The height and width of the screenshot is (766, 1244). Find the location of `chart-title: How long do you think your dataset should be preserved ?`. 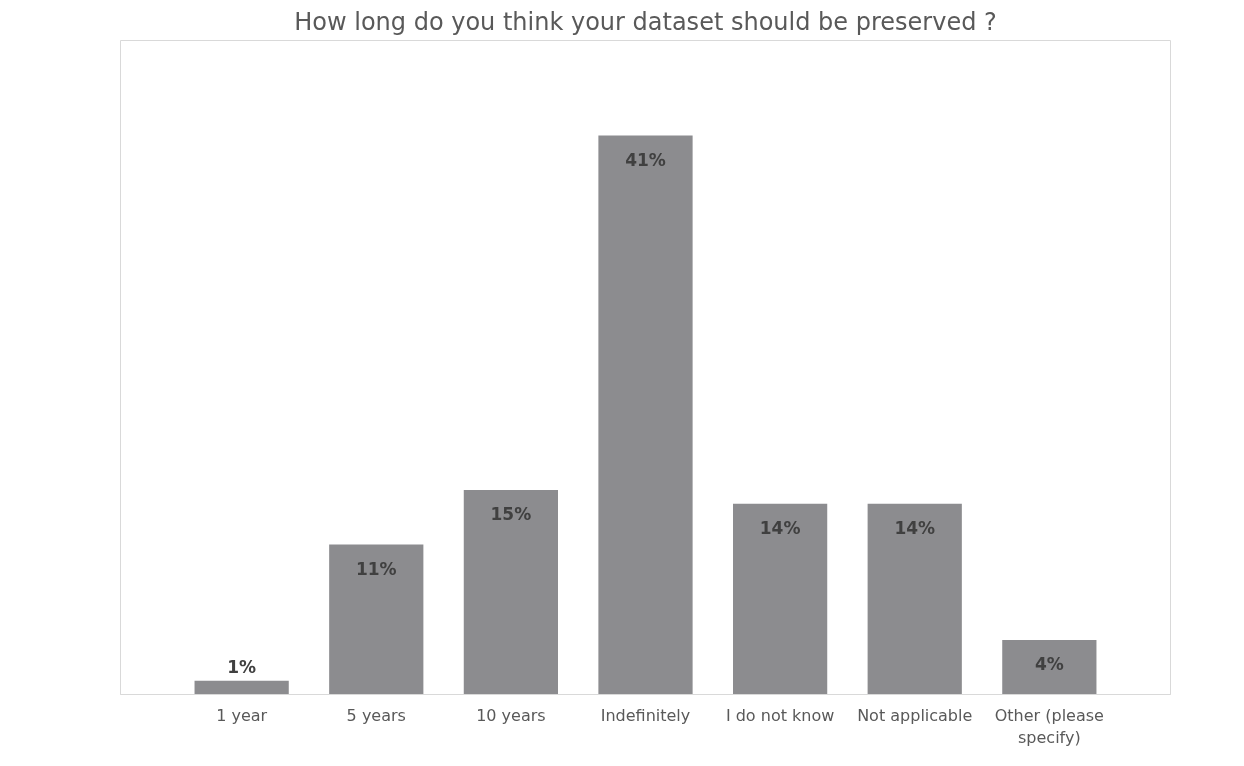

chart-title: How long do you think your dataset should be preserved ? is located at coordinates (645, 21).